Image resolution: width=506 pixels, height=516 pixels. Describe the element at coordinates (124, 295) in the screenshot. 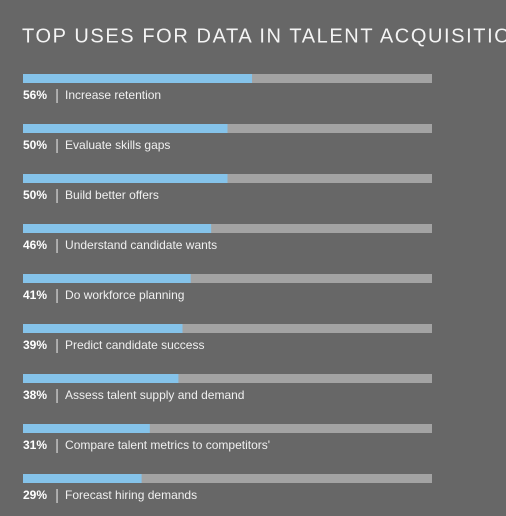

I see `category-label: Do workforce planning` at that location.